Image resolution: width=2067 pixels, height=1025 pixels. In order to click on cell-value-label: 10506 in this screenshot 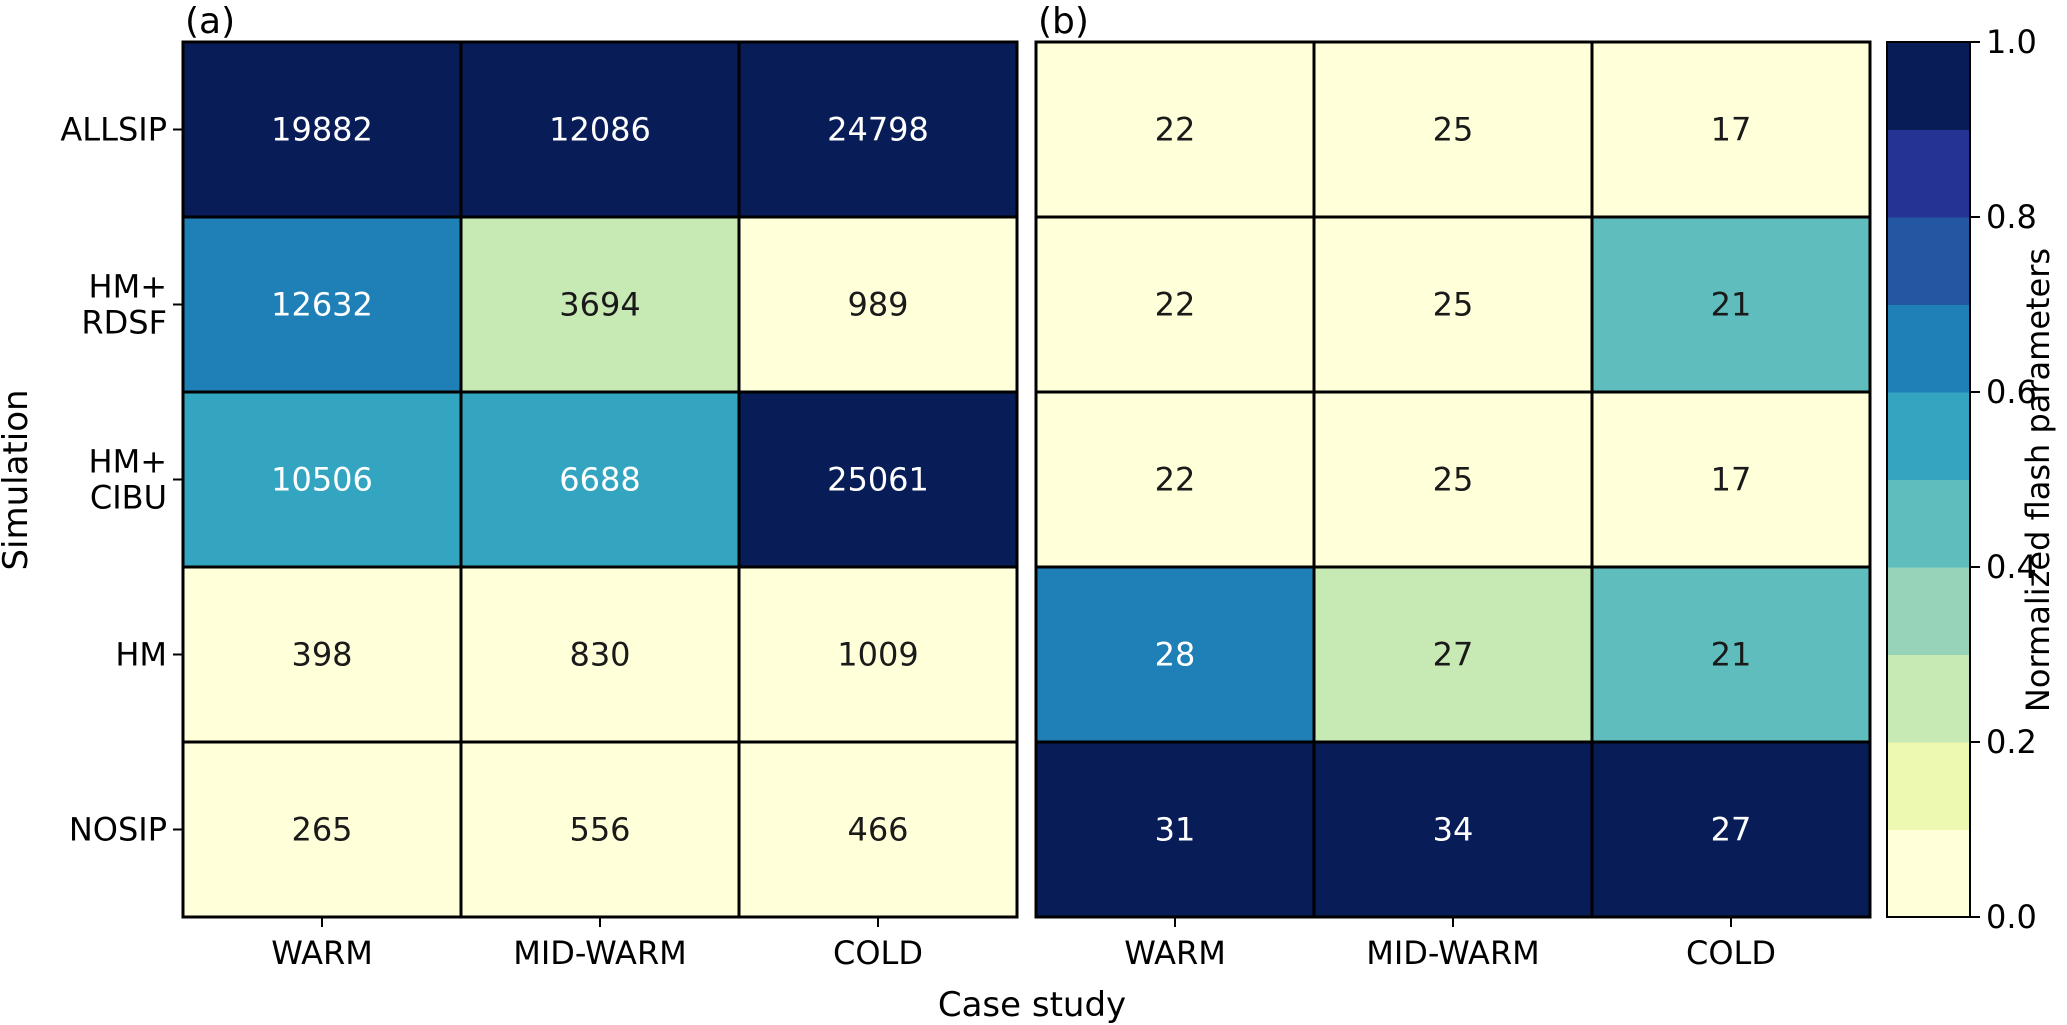, I will do `click(322, 480)`.